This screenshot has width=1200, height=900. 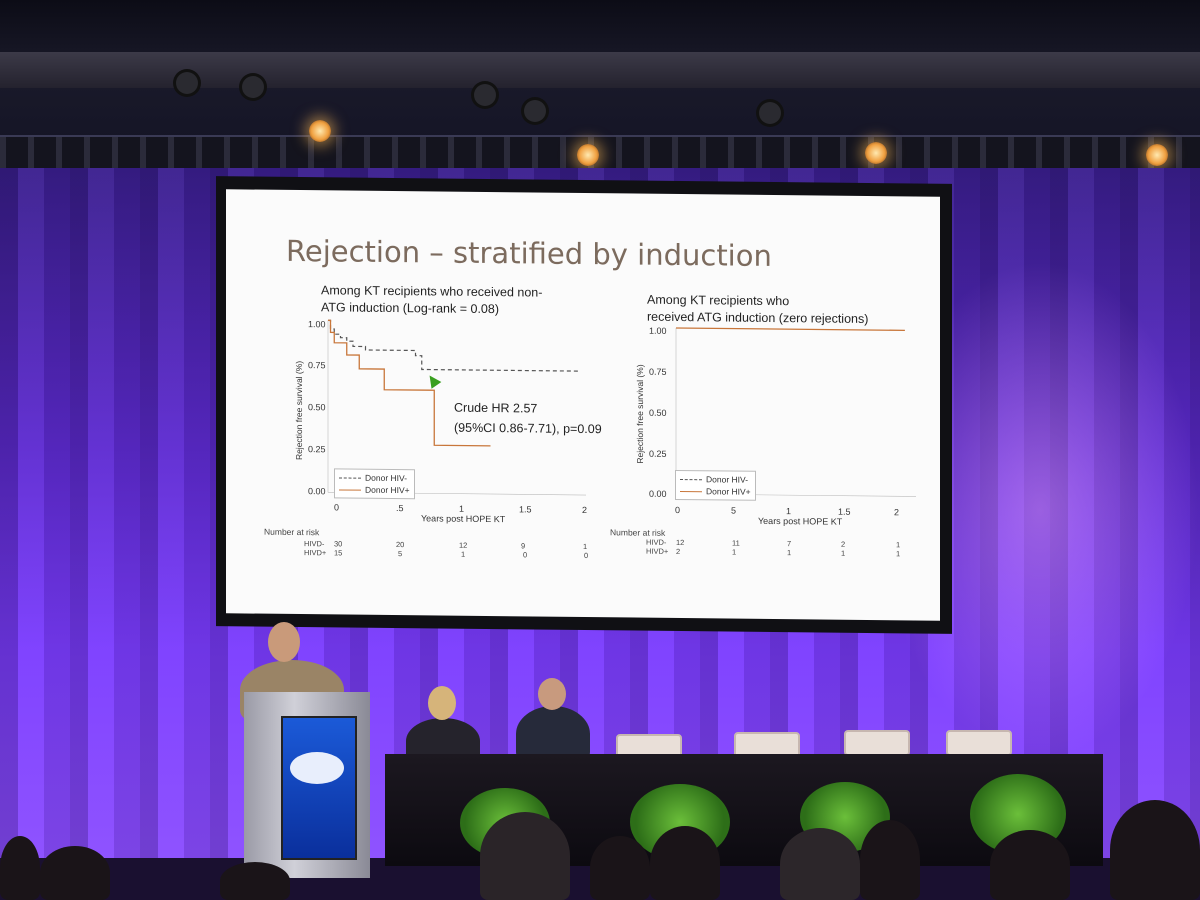 I want to click on right-risk-title: Number at risk, so click(x=638, y=532).